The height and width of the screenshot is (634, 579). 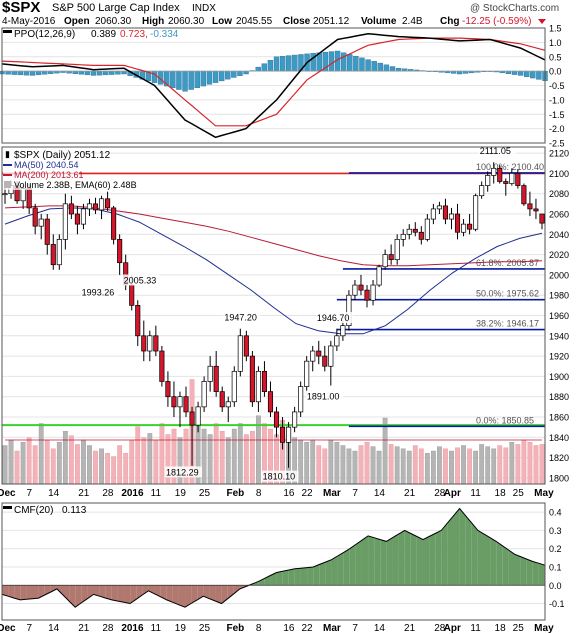 I want to click on x-axis-mid-tick-label: 25, so click(x=519, y=493).